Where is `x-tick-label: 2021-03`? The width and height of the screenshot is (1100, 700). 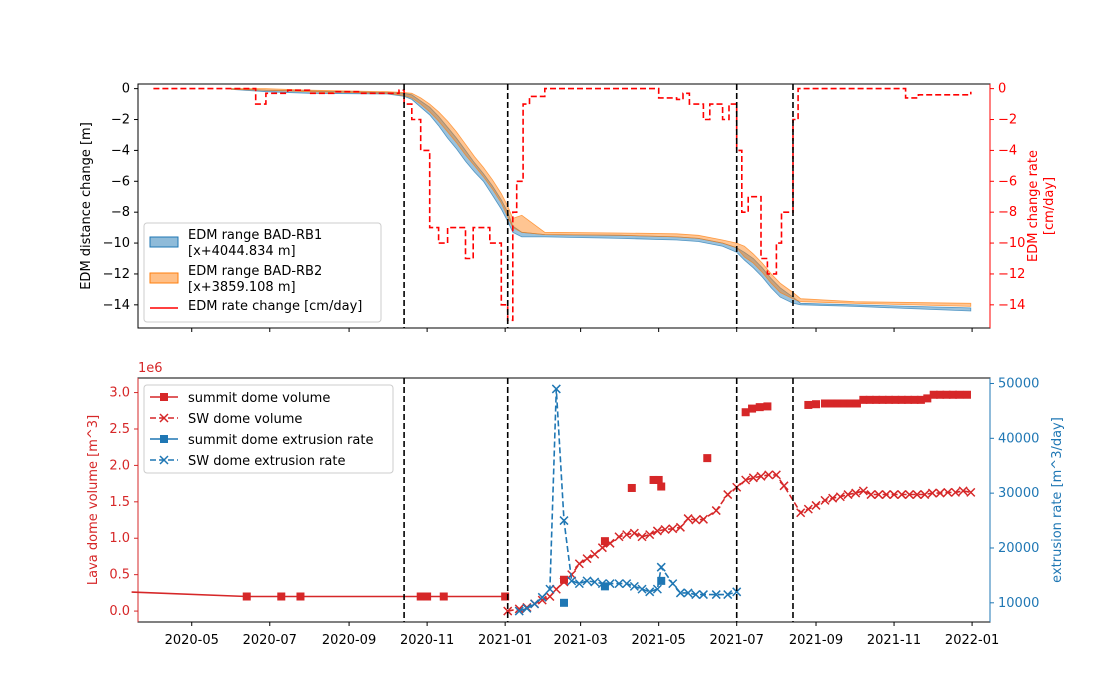
x-tick-label: 2021-03 is located at coordinates (580, 640).